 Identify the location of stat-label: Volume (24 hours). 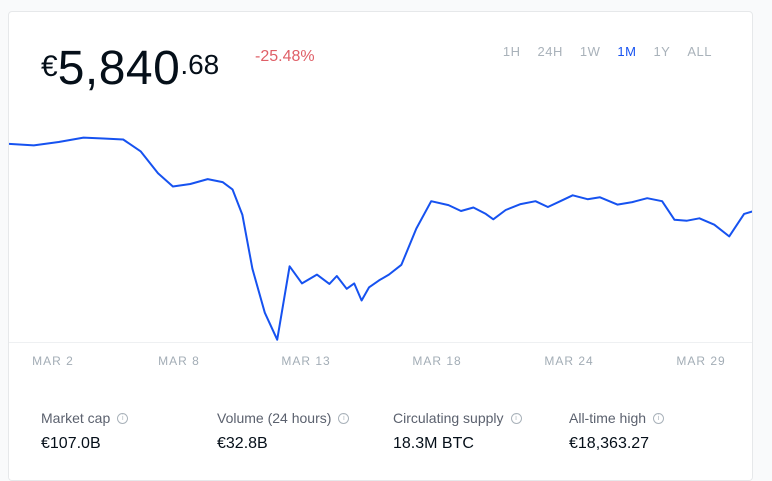
(274, 418).